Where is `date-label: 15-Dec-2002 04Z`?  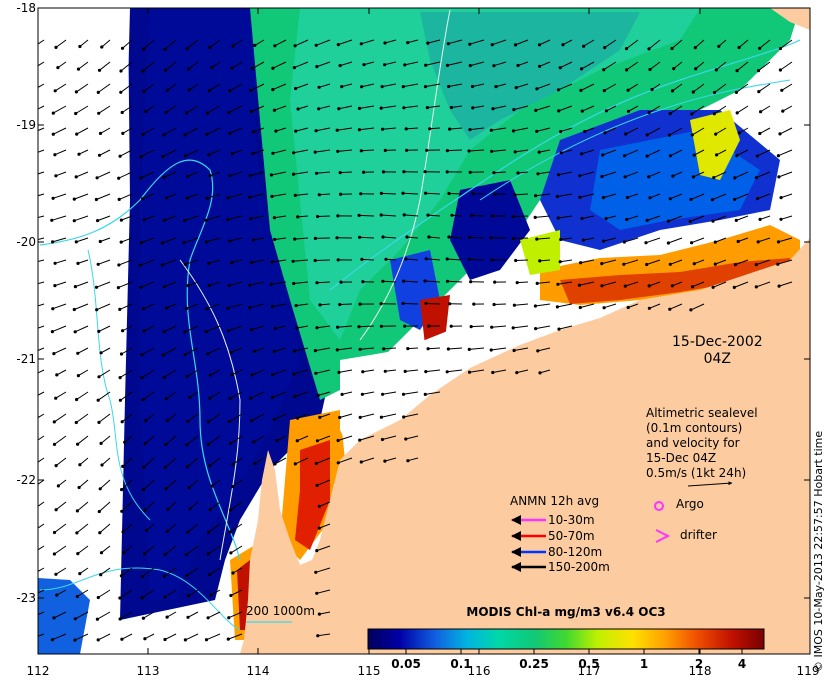 date-label: 15-Dec-2002 04Z is located at coordinates (717, 351).